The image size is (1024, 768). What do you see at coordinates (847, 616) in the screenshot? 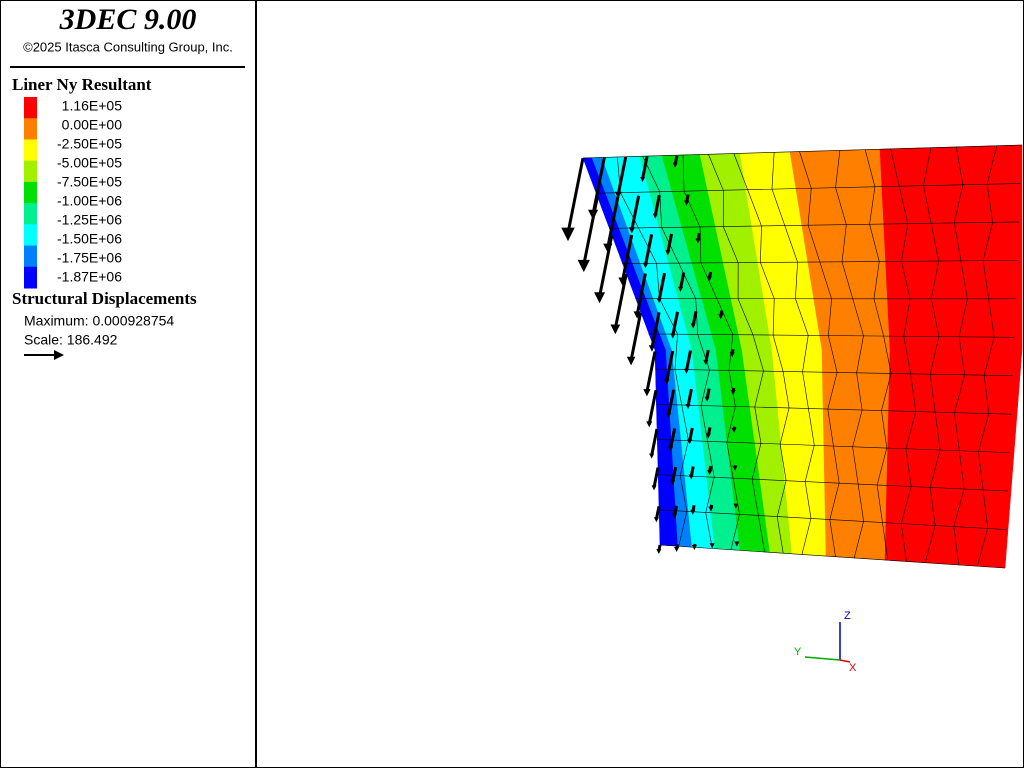
I see `axis-z: Z` at bounding box center [847, 616].